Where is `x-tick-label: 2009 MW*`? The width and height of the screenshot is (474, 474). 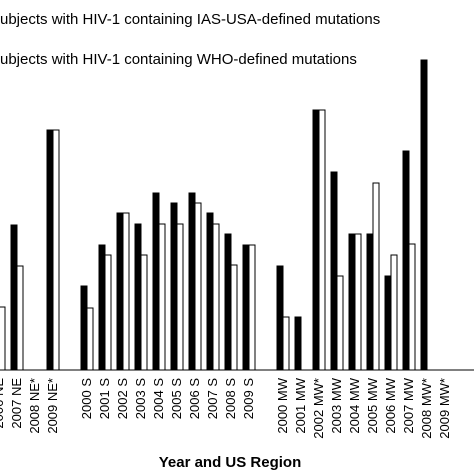
x-tick-label: 2009 MW* is located at coordinates (444, 408).